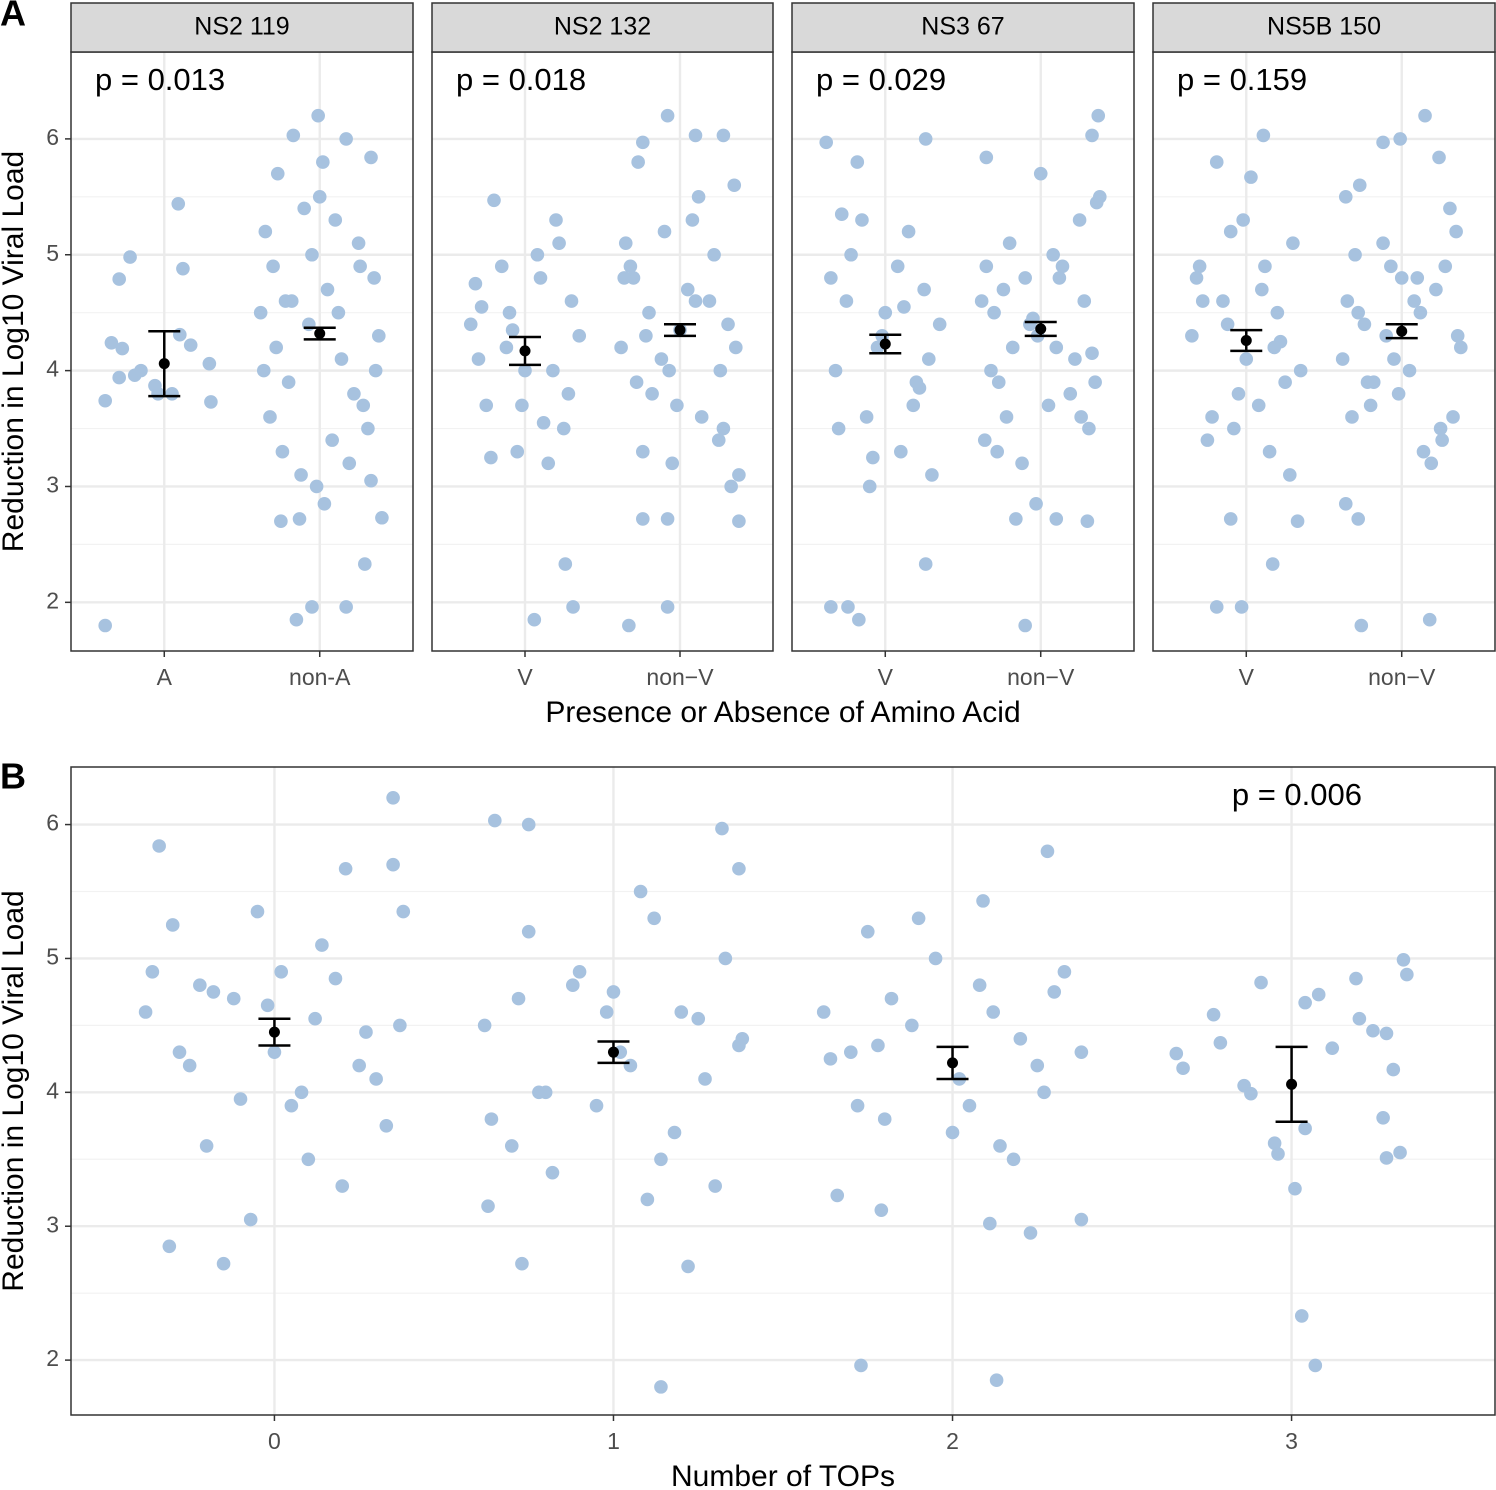 The width and height of the screenshot is (1496, 1490). What do you see at coordinates (602, 27) in the screenshot?
I see `strip-title: NS2 132` at bounding box center [602, 27].